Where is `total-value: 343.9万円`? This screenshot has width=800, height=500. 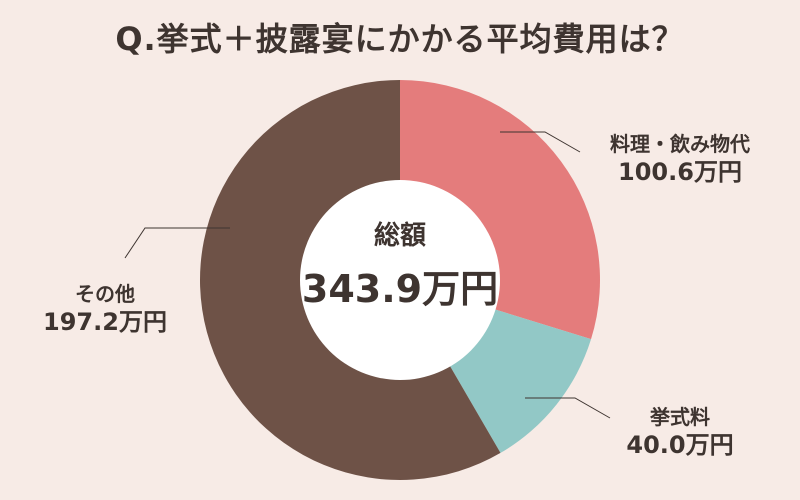 total-value: 343.9万円 is located at coordinates (400, 289).